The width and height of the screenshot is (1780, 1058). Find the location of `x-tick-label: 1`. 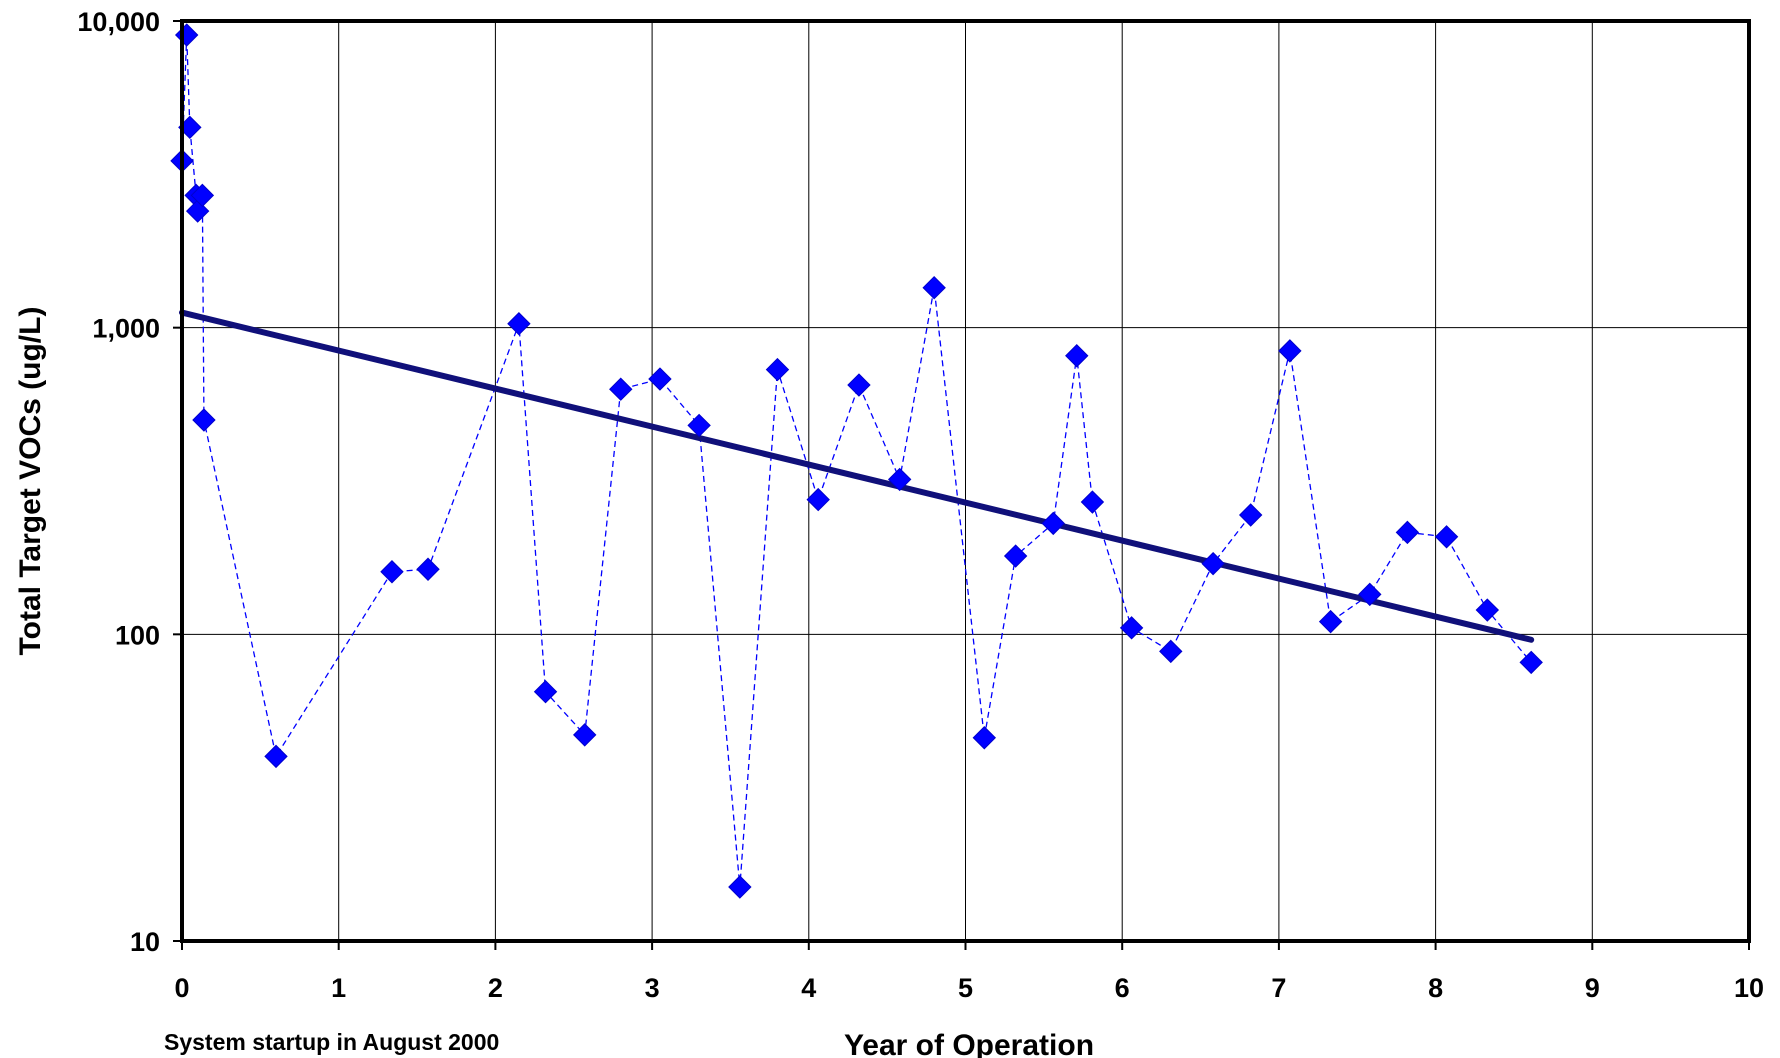

x-tick-label: 1 is located at coordinates (338, 988).